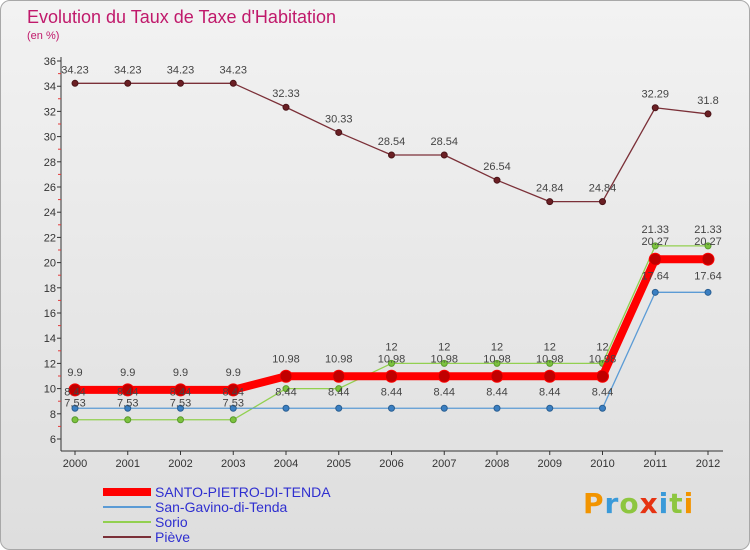  Describe the element at coordinates (50, 339) in the screenshot. I see `y-tick-label: 14` at that location.